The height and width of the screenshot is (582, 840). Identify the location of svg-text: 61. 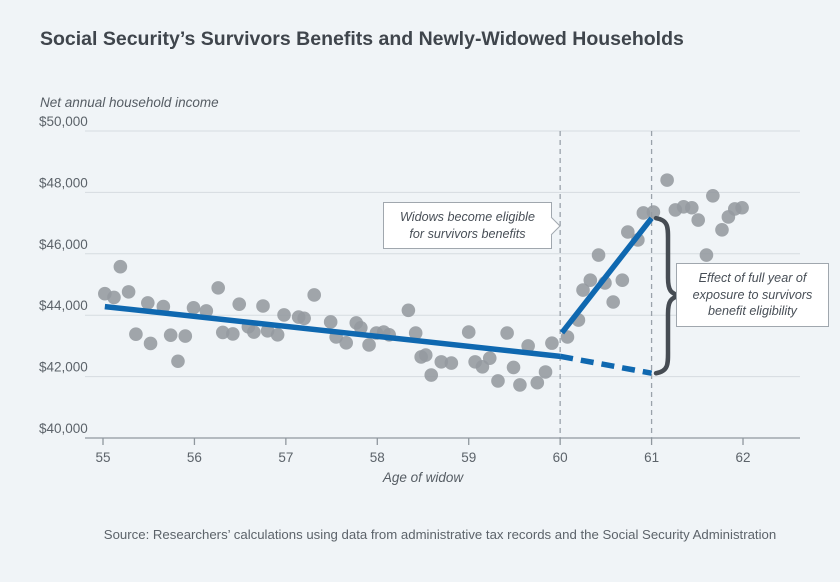
(651, 457).